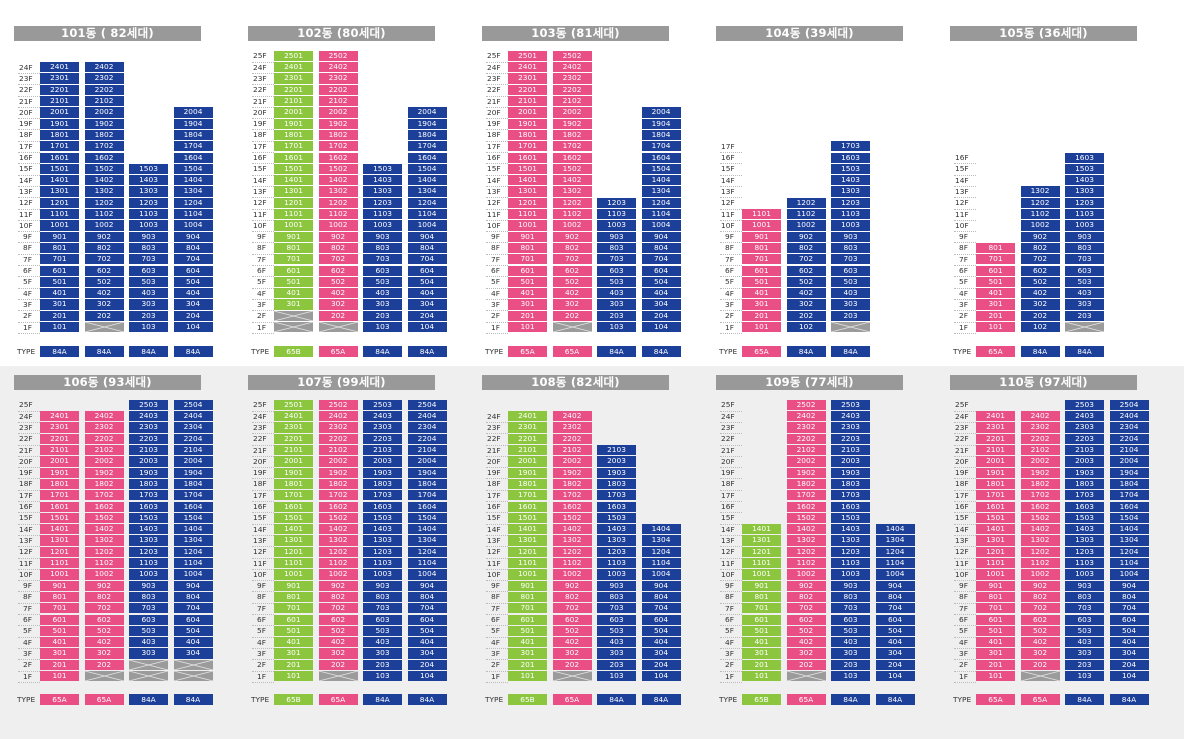 This screenshot has height=739, width=1200. Describe the element at coordinates (382, 676) in the screenshot. I see `unit-cell: 103` at that location.